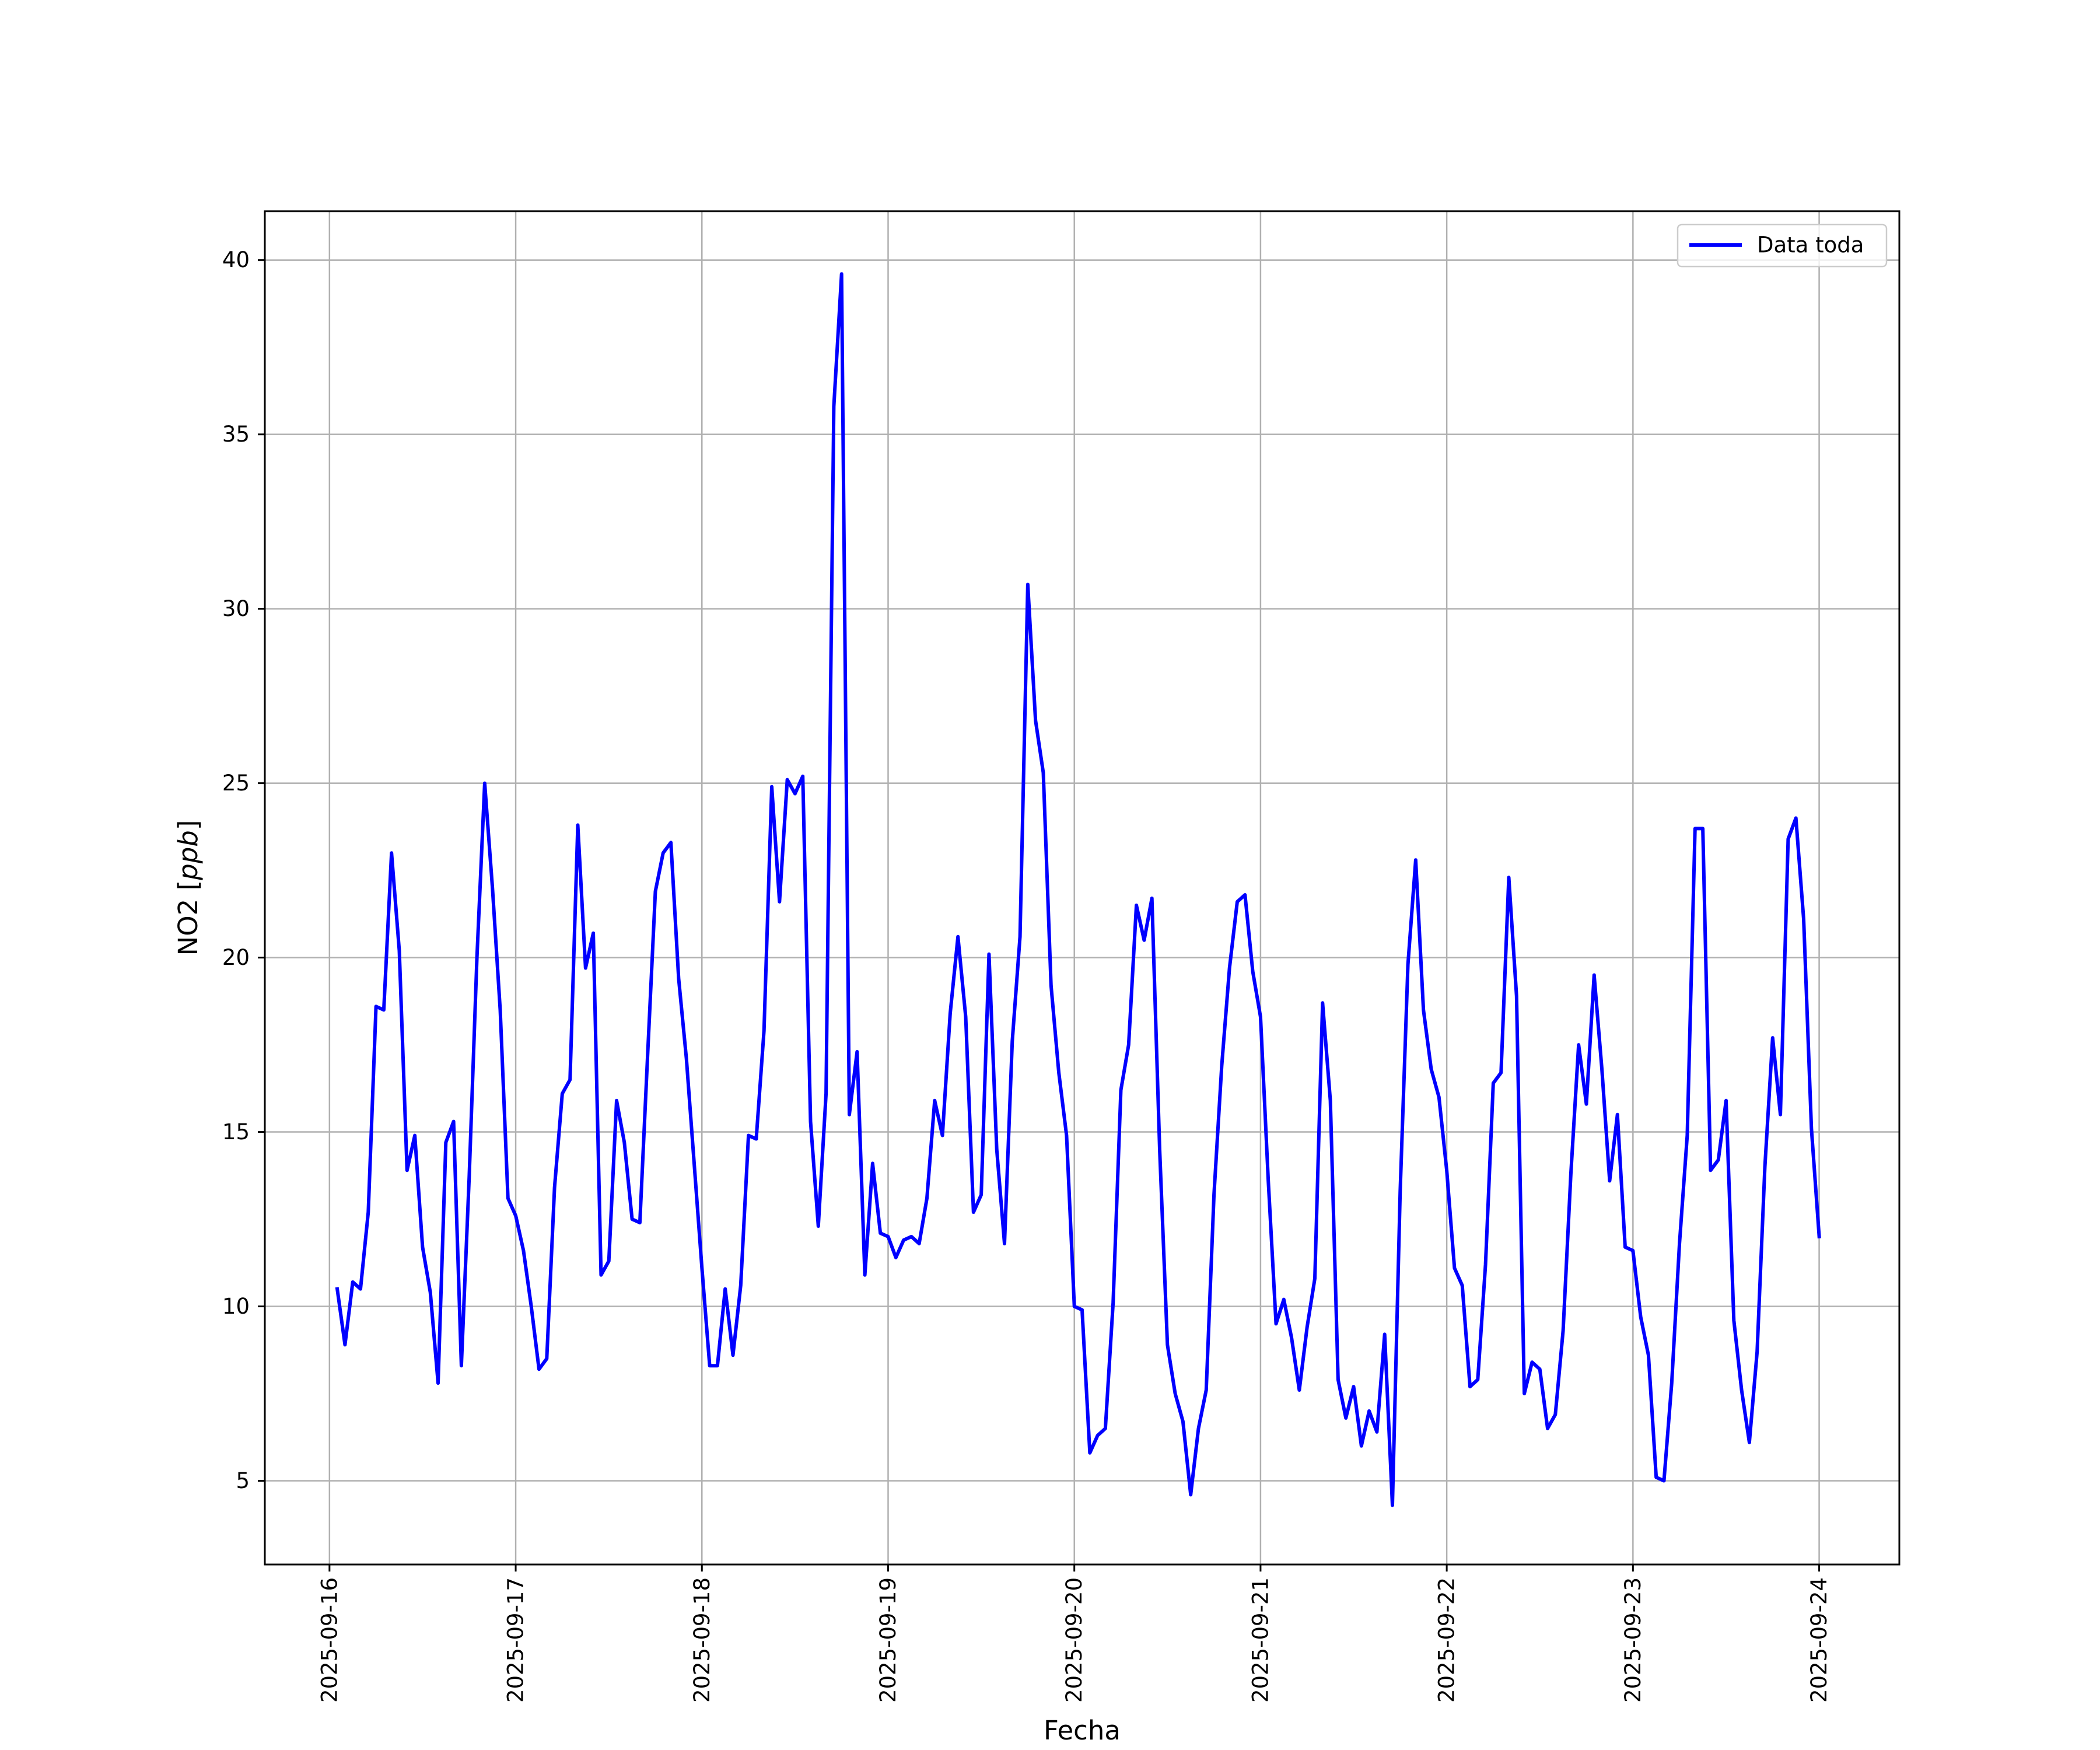  What do you see at coordinates (515, 1640) in the screenshot?
I see `x-tick-label: 2025-09-17` at bounding box center [515, 1640].